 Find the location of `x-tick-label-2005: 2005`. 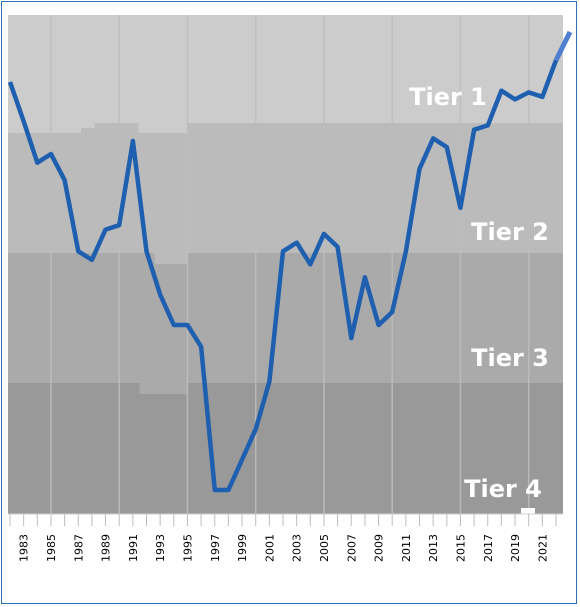

x-tick-label-2005: 2005 is located at coordinates (324, 548).